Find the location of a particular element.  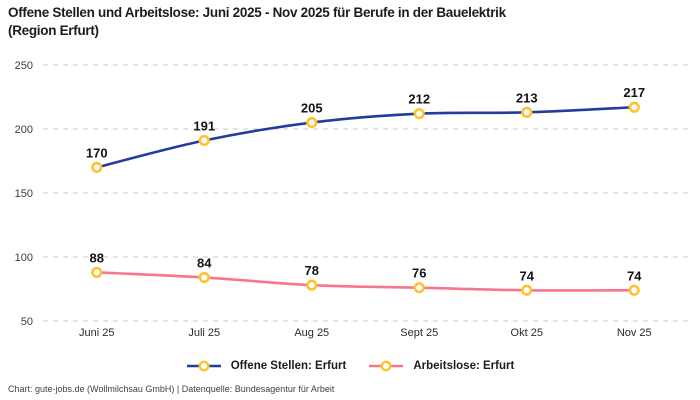

x-axis-tick-label: Nov 25 is located at coordinates (634, 333).